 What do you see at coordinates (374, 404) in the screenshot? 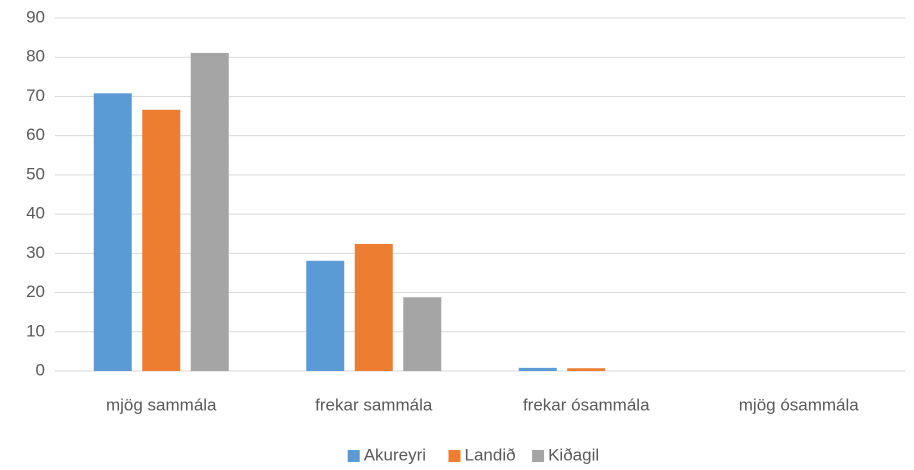
I see `x-tick-label: frekar sammála` at bounding box center [374, 404].